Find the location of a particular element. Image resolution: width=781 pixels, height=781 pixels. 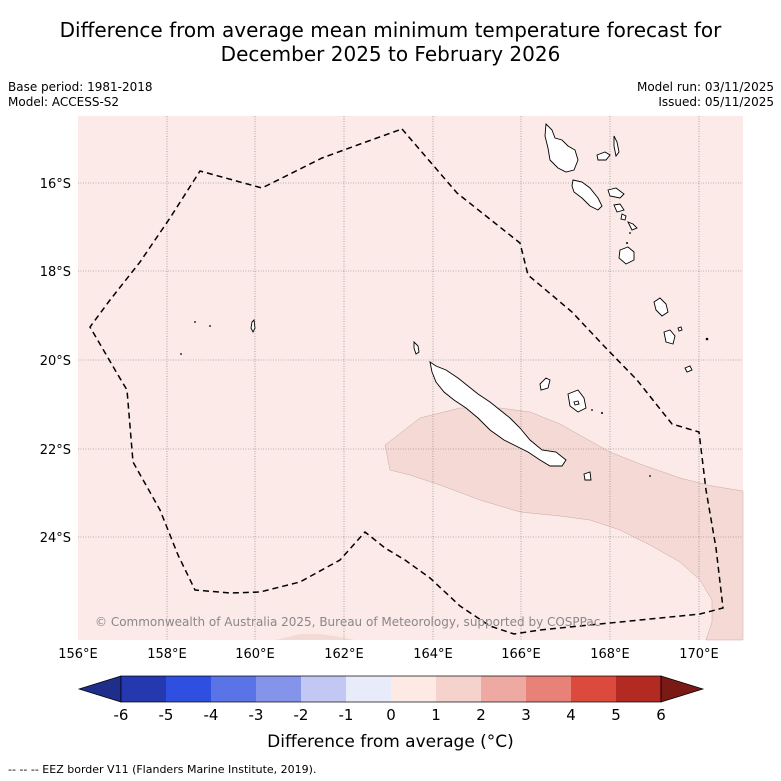

base-period: Base period: 1981-2018 is located at coordinates (80, 87).